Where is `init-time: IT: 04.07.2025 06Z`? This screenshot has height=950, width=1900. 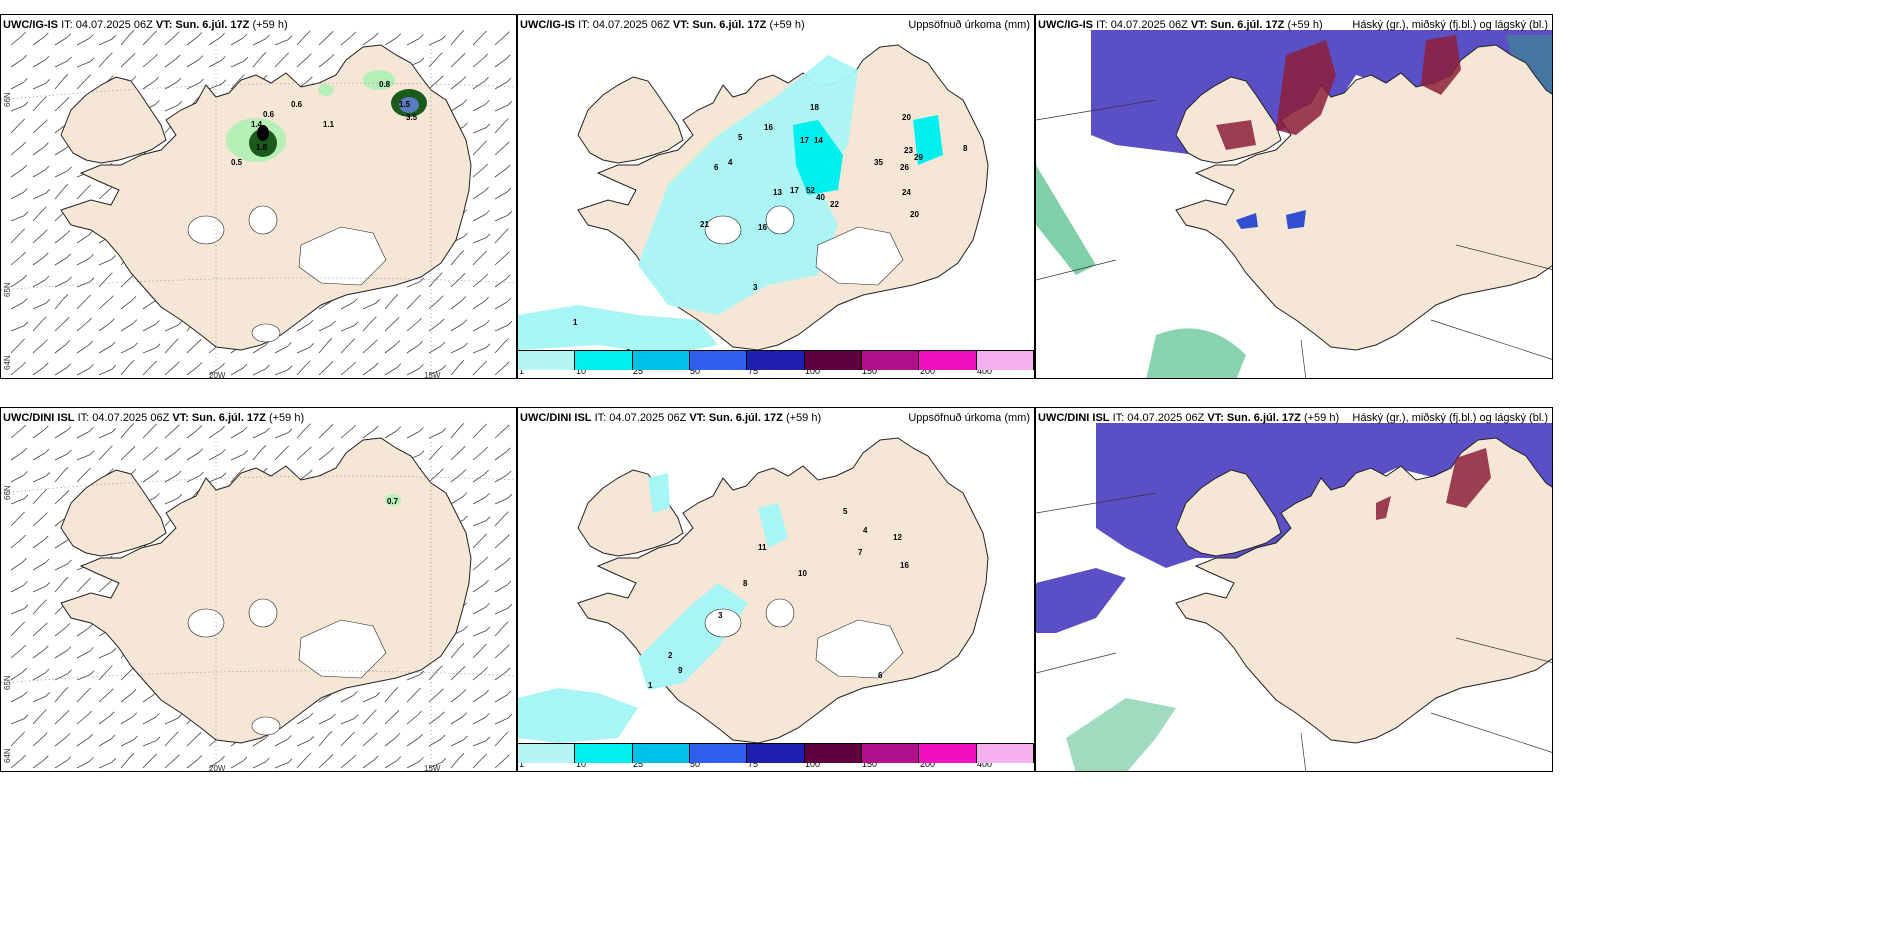 init-time: IT: 04.07.2025 06Z is located at coordinates (624, 25).